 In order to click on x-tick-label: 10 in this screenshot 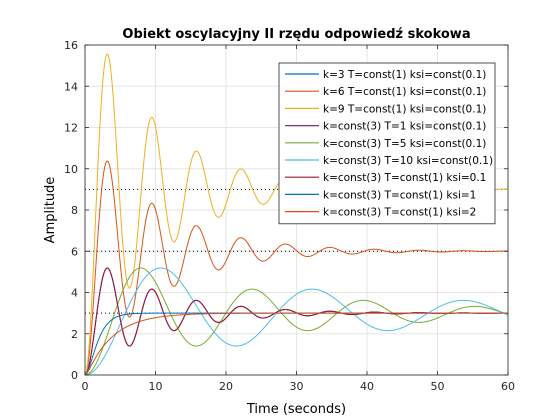, I will do `click(156, 386)`.